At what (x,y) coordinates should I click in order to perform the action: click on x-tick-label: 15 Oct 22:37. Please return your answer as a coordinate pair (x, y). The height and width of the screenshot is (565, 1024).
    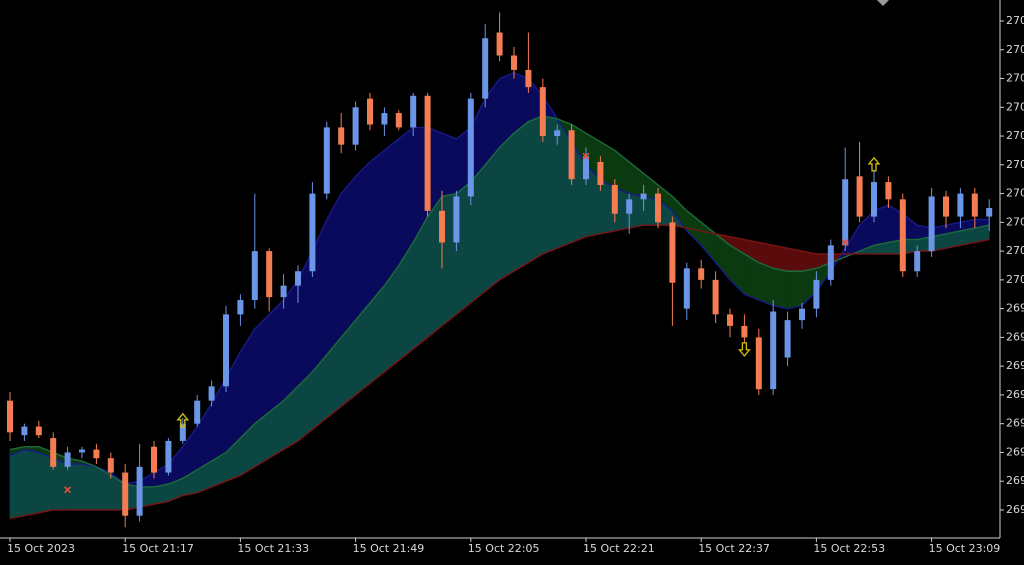
    Looking at the image, I should click on (734, 548).